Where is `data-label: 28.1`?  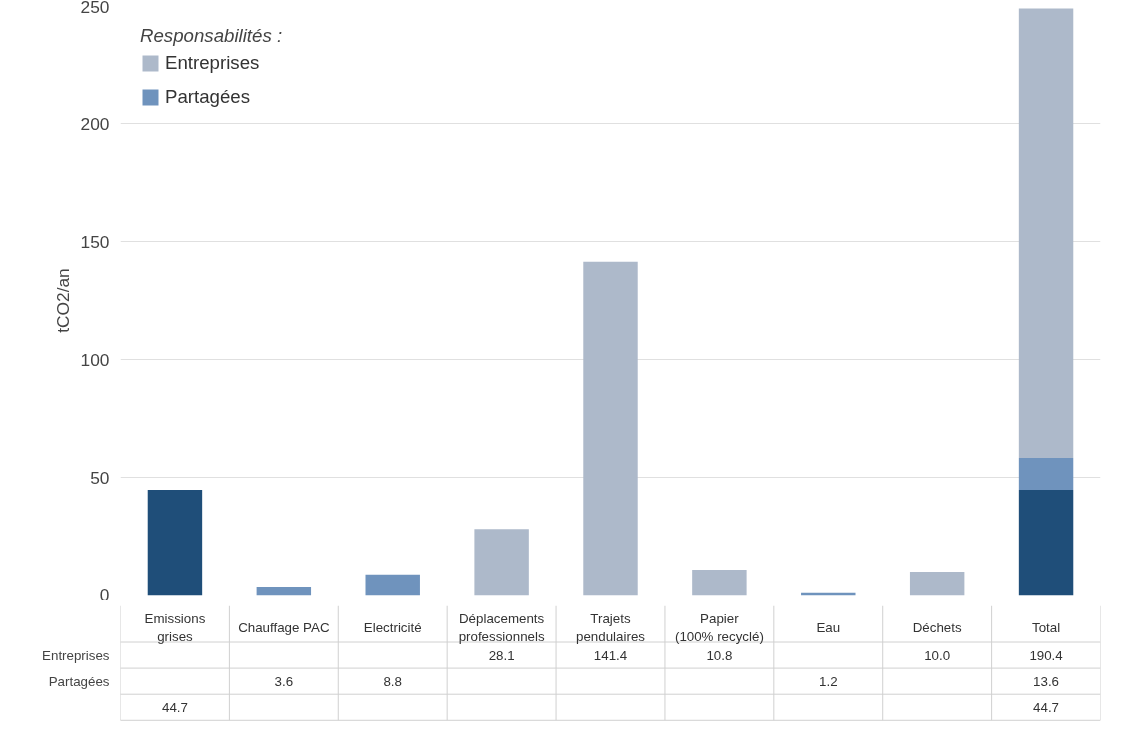 data-label: 28.1 is located at coordinates (501, 655).